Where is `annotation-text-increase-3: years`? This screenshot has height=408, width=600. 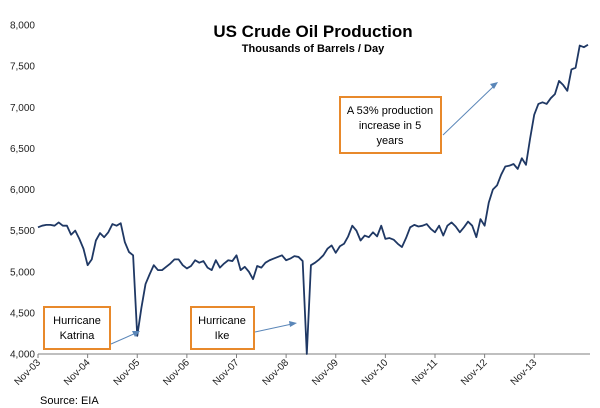
annotation-text-increase-3: years is located at coordinates (390, 141).